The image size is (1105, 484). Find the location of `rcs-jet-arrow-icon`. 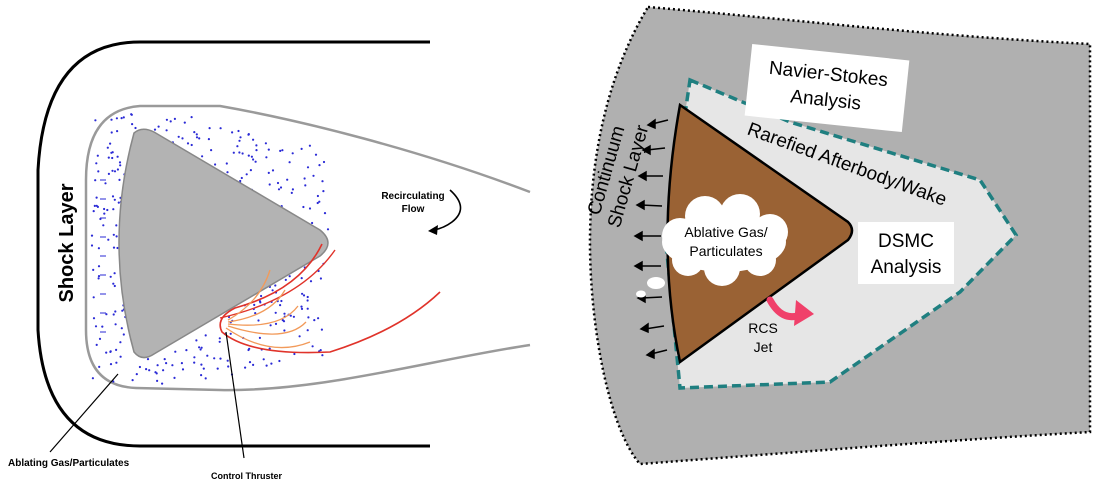

rcs-jet-arrow-icon is located at coordinates (790, 311).